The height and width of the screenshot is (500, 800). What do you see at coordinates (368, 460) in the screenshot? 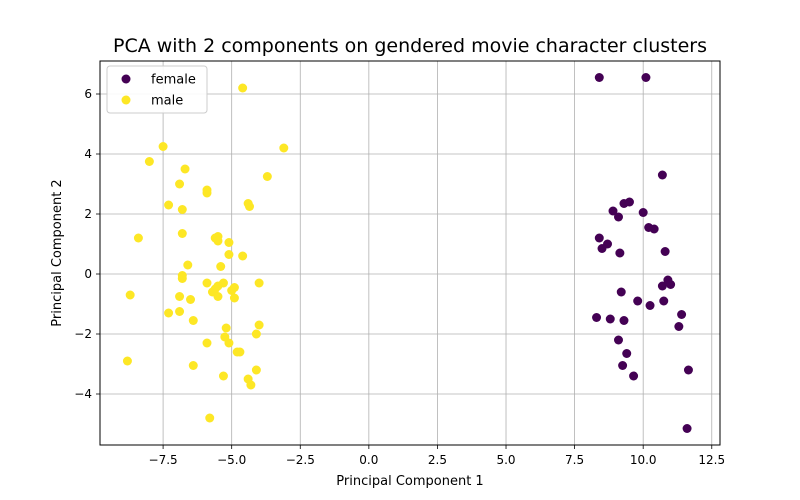
I see `x-tick-label: 0.0` at bounding box center [368, 460].